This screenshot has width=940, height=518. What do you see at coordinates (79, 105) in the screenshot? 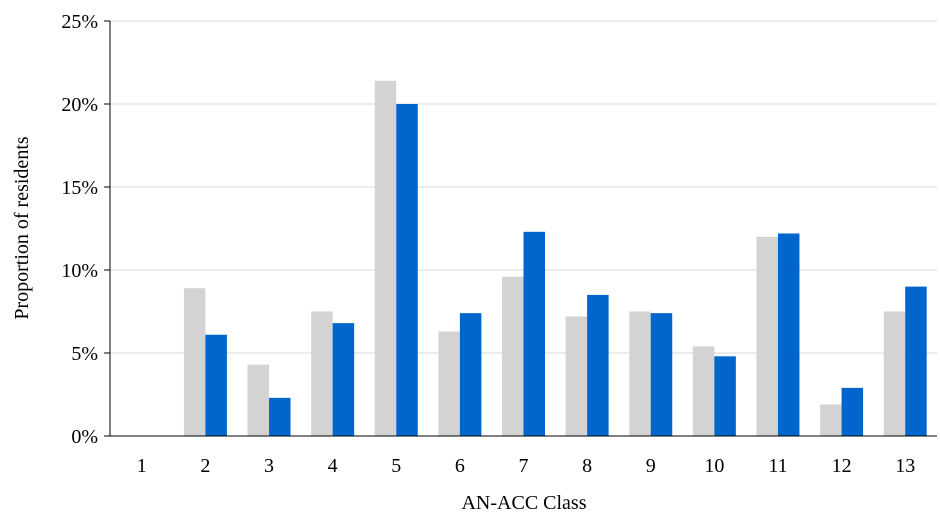
I see `y-tick-label: 20%` at bounding box center [79, 105].